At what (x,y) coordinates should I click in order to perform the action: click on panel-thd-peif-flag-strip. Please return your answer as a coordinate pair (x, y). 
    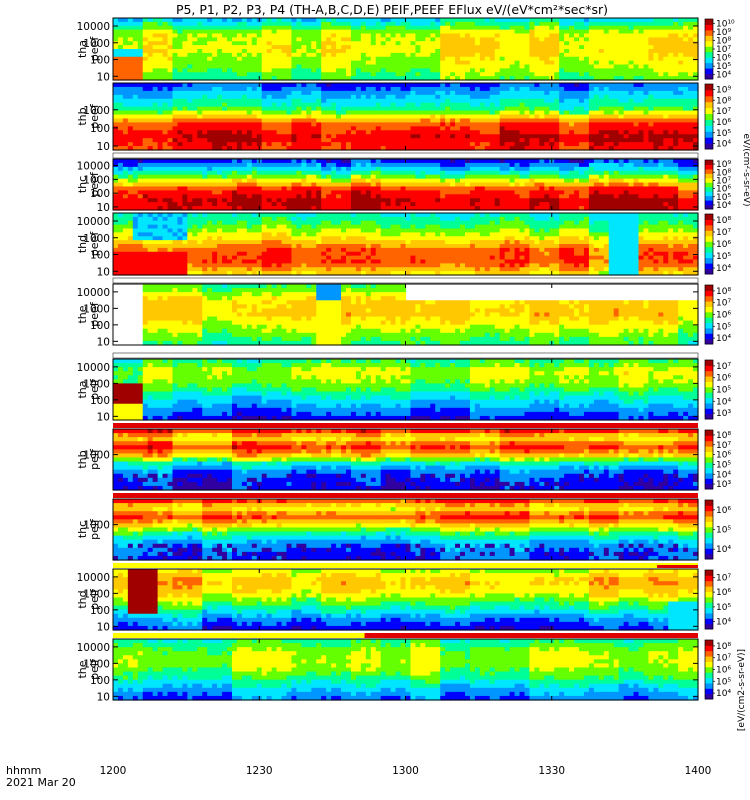
    Looking at the image, I should click on (405, 565).